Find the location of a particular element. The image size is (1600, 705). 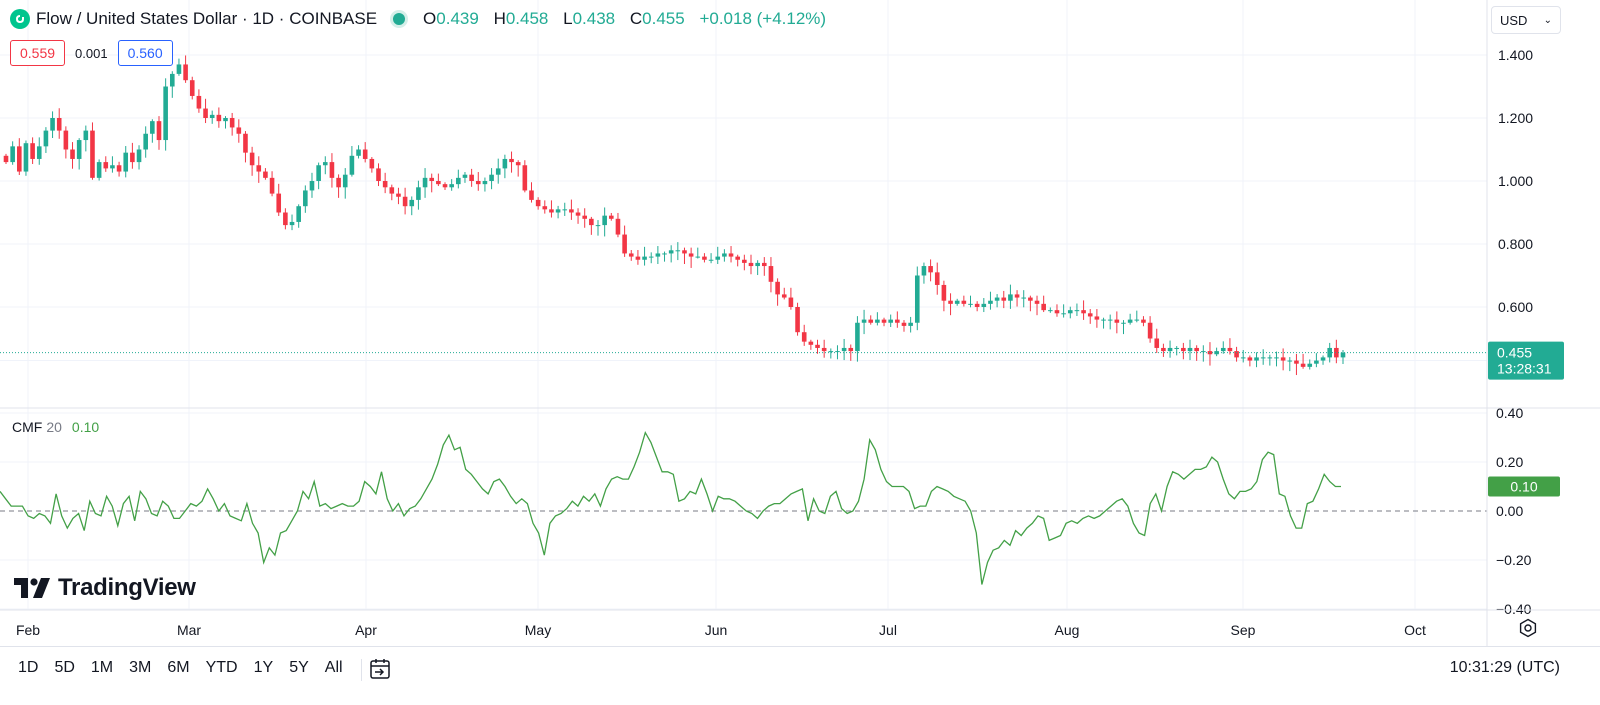

cmf-tag-value: 0.10 is located at coordinates (1523, 487).